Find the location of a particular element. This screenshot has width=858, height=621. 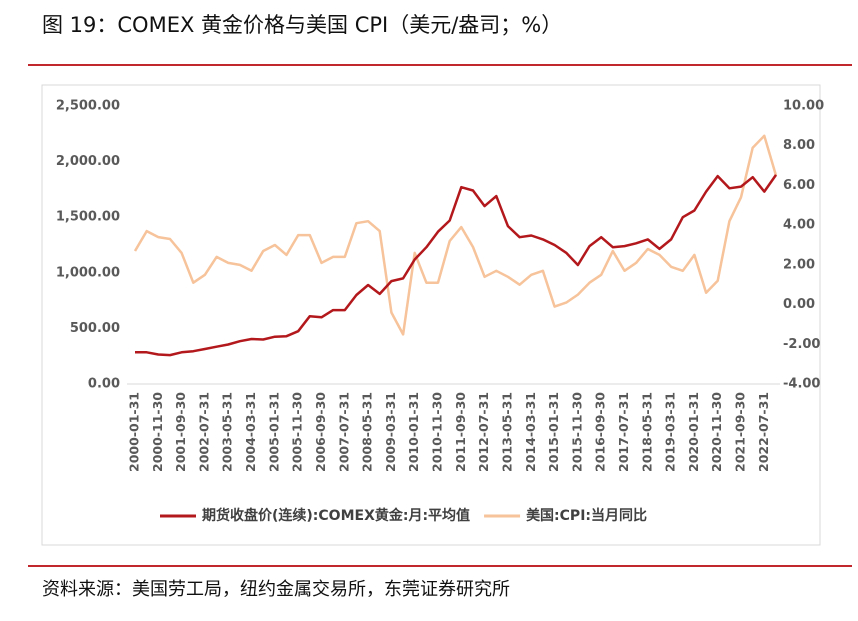

y-tick-label: 1,000.00 is located at coordinates (88, 272).